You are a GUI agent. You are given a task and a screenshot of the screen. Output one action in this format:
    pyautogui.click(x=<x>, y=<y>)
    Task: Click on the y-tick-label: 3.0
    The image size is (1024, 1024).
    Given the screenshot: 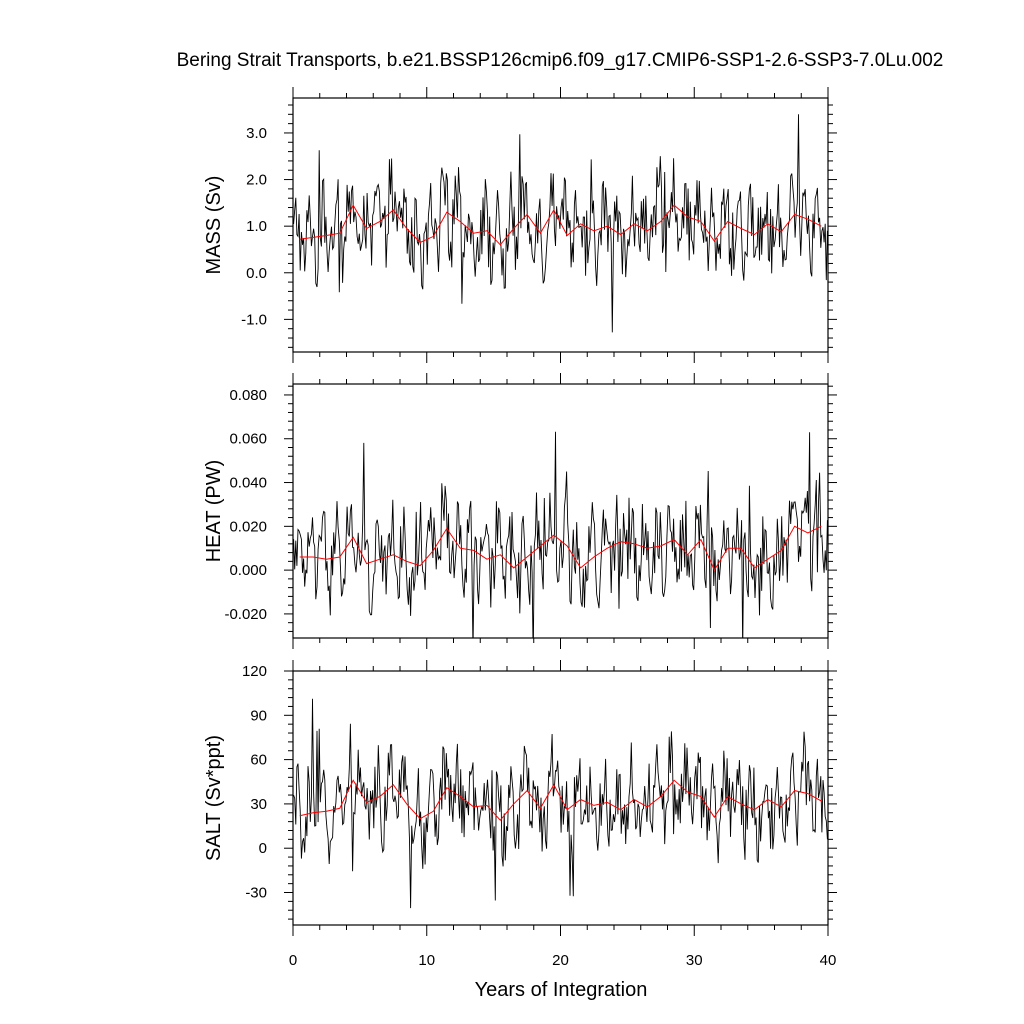 What is the action you would take?
    pyautogui.click(x=256, y=133)
    